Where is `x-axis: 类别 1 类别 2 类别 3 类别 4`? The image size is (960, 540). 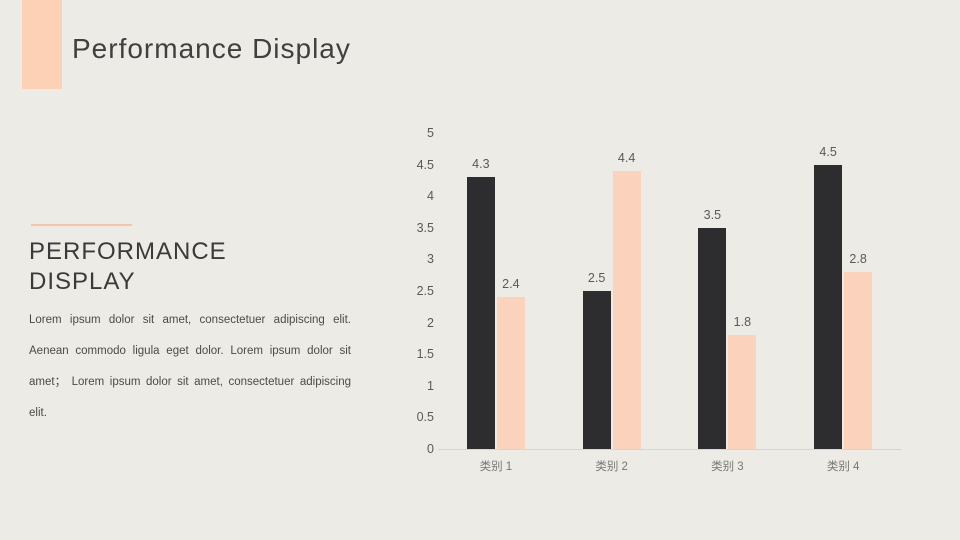 x-axis: 类别 1 类别 2 类别 3 类别 4 is located at coordinates (669, 466).